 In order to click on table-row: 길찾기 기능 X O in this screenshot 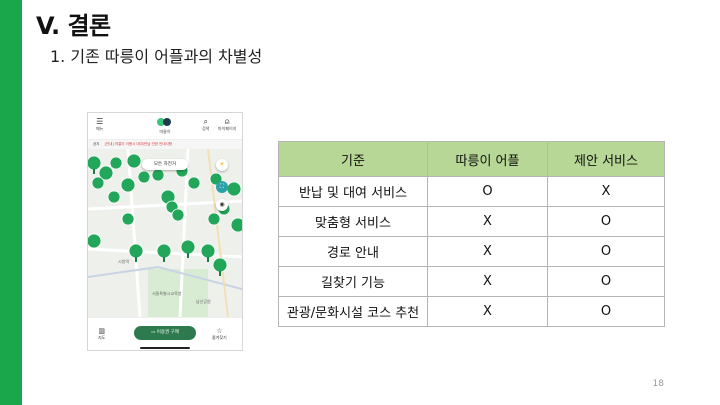, I will do `click(471, 281)`.